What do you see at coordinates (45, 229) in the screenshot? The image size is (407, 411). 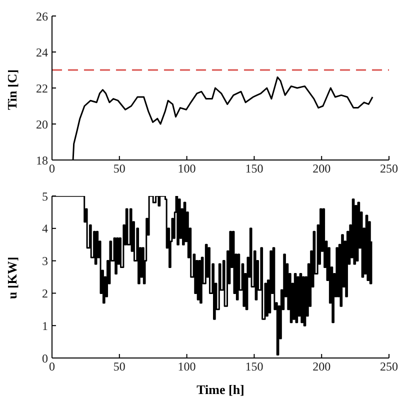 I see `y-tick-label: 4` at bounding box center [45, 229].